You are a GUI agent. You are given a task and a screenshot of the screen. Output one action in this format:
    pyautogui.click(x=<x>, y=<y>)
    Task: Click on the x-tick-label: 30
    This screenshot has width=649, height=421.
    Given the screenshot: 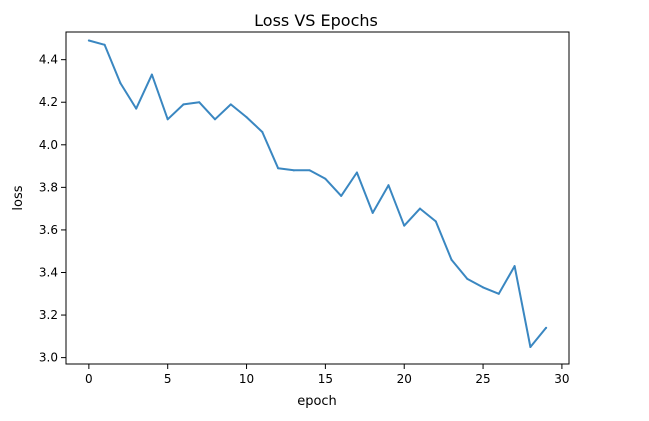 What is the action you would take?
    pyautogui.click(x=561, y=379)
    